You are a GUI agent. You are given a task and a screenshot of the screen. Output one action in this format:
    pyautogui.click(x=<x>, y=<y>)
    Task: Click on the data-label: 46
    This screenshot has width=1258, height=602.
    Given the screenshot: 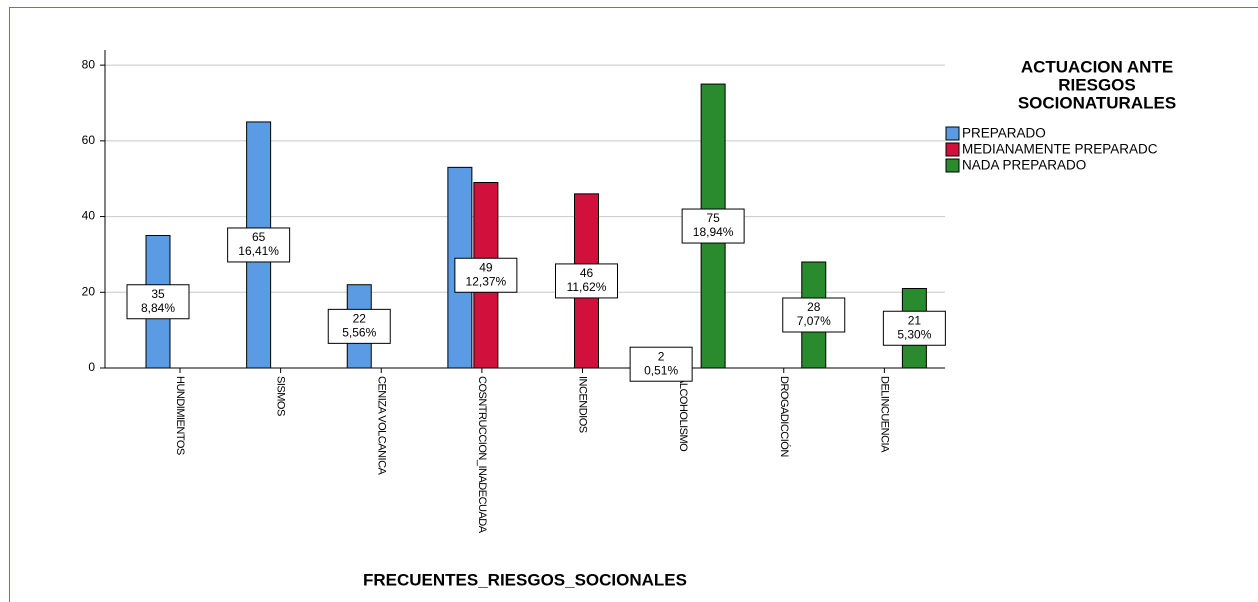 What is the action you would take?
    pyautogui.click(x=587, y=273)
    